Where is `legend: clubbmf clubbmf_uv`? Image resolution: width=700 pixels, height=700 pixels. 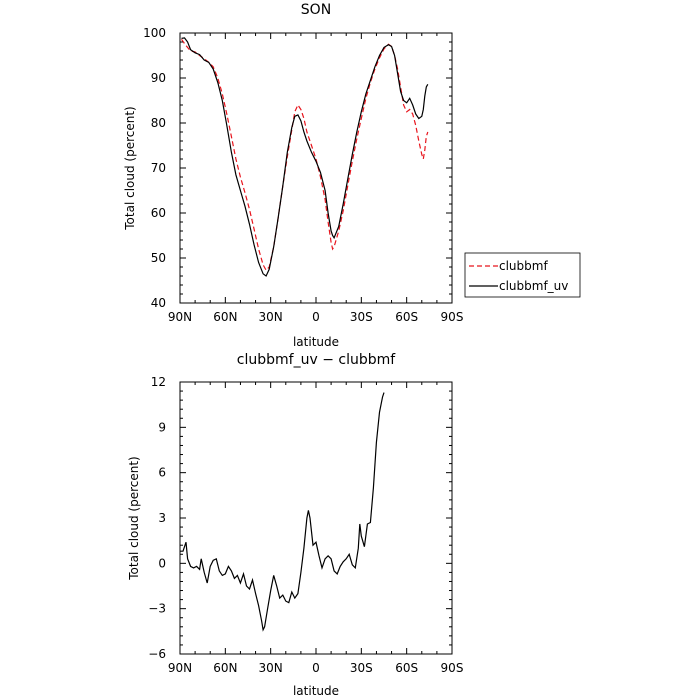
legend: clubbmf clubbmf_uv is located at coordinates (522, 275).